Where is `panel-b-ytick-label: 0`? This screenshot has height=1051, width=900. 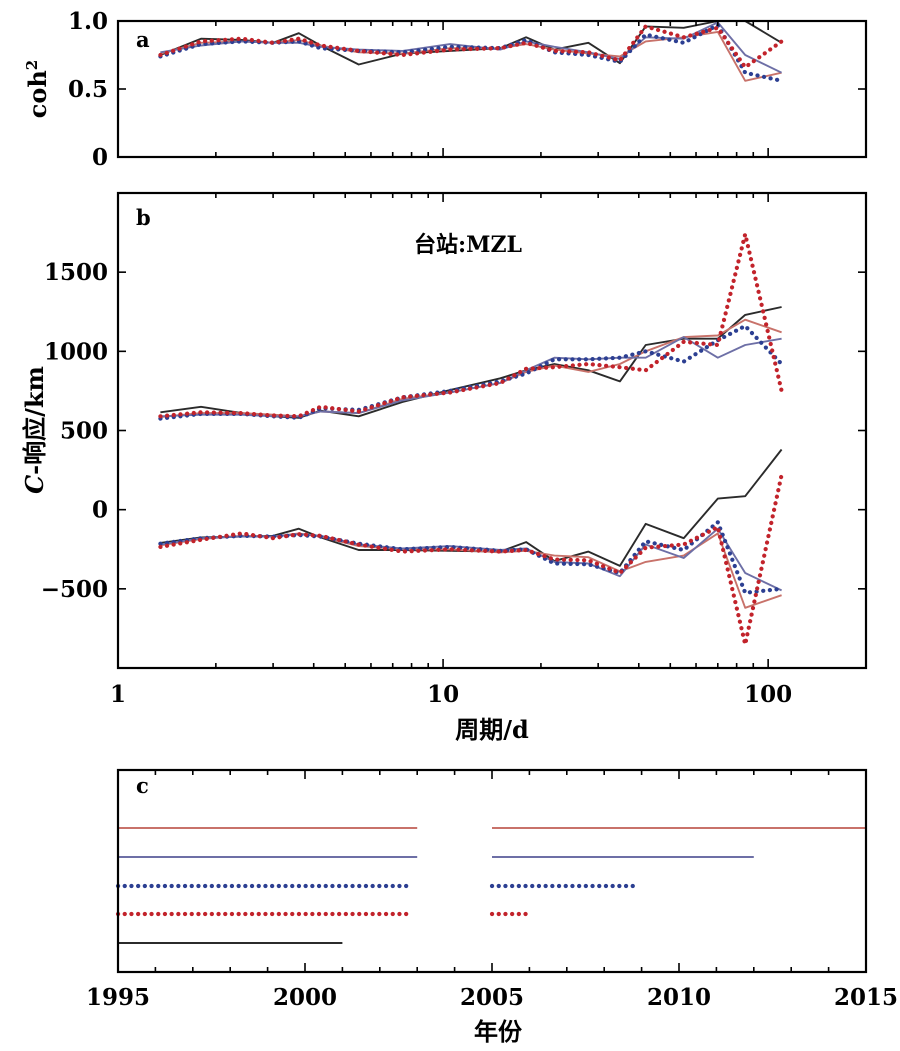 panel-b-ytick-label: 0 is located at coordinates (100, 510).